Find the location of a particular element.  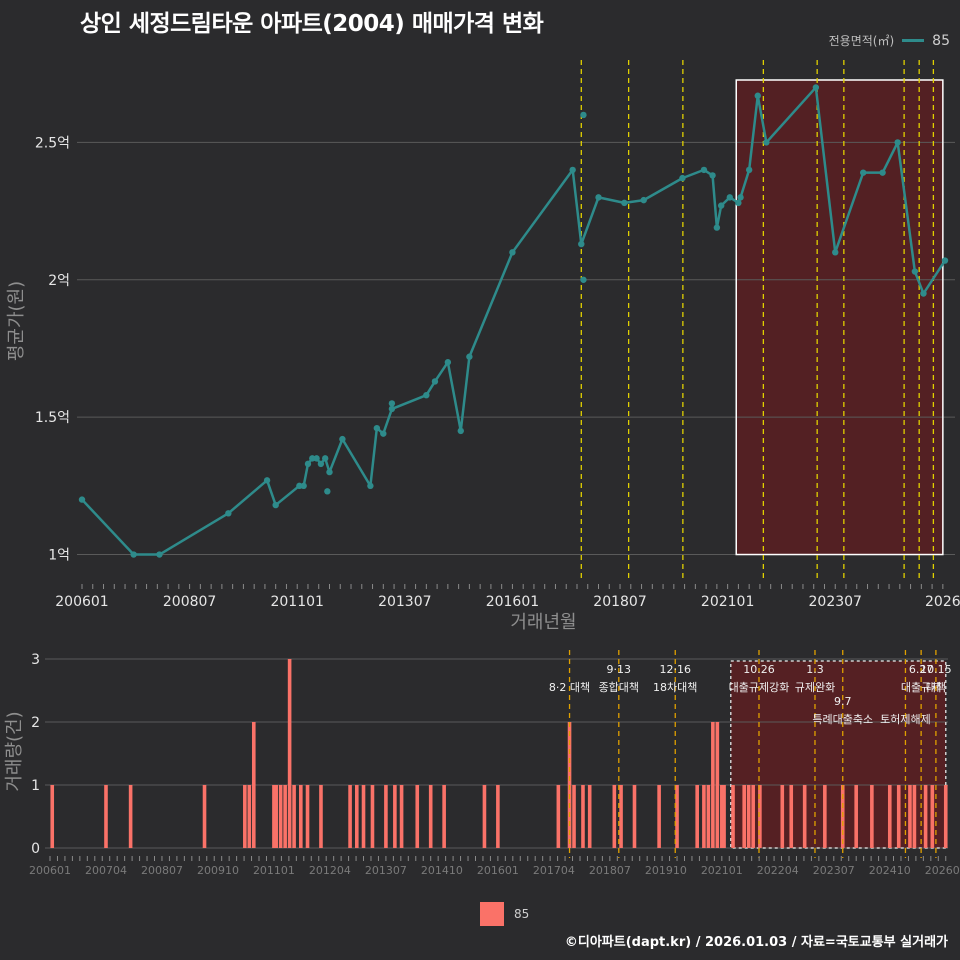

policy-date-label: 9.7 is located at coordinates (843, 701).